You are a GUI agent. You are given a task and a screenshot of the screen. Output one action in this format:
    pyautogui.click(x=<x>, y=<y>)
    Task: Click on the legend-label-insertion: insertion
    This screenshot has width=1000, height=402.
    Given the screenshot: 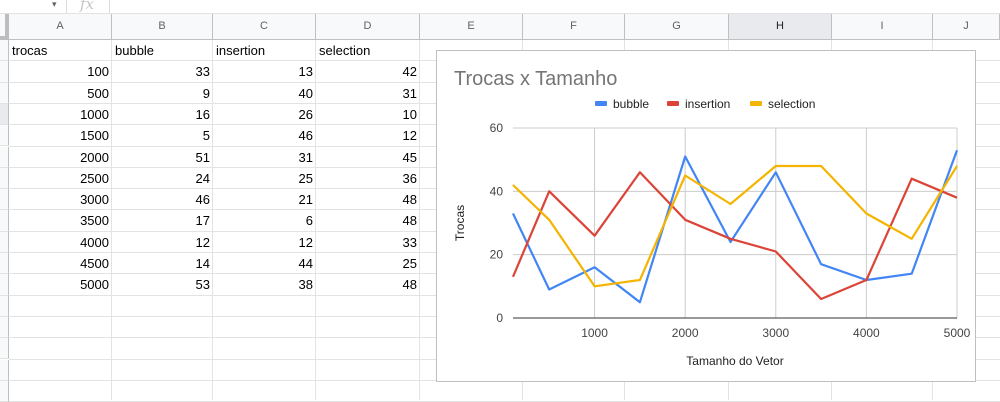 What is the action you would take?
    pyautogui.click(x=707, y=104)
    